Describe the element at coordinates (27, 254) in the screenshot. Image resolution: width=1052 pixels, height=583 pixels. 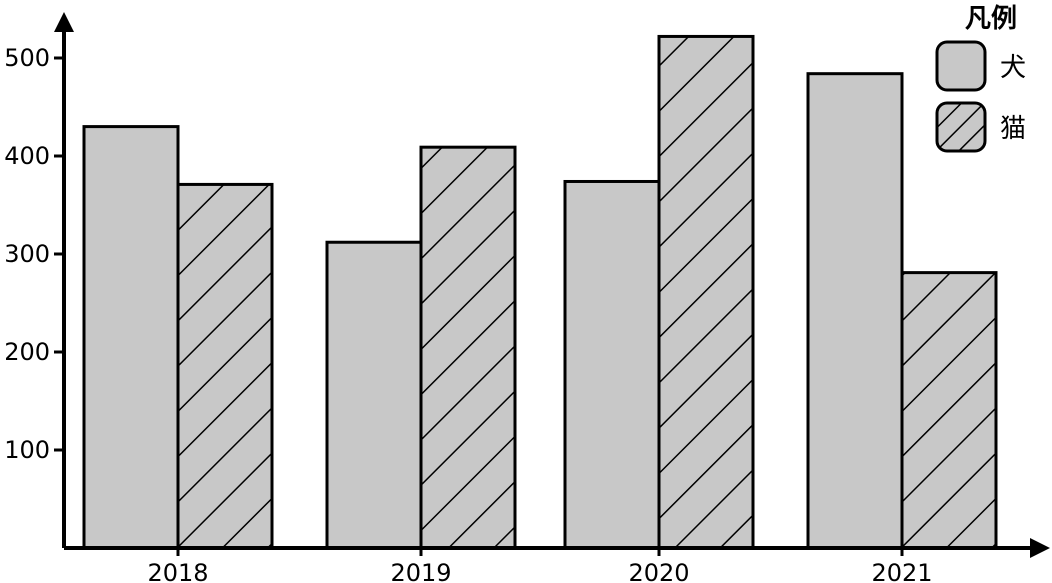
I see `y-tick-label: 300` at that location.